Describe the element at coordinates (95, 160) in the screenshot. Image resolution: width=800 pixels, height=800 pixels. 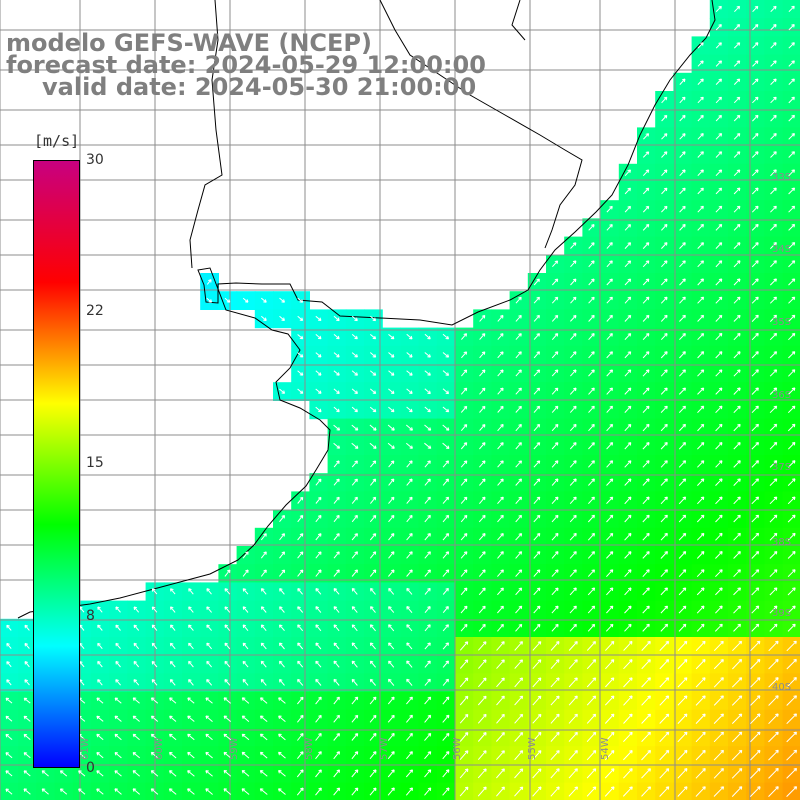
I see `colorbar-tick-30: 30` at that location.